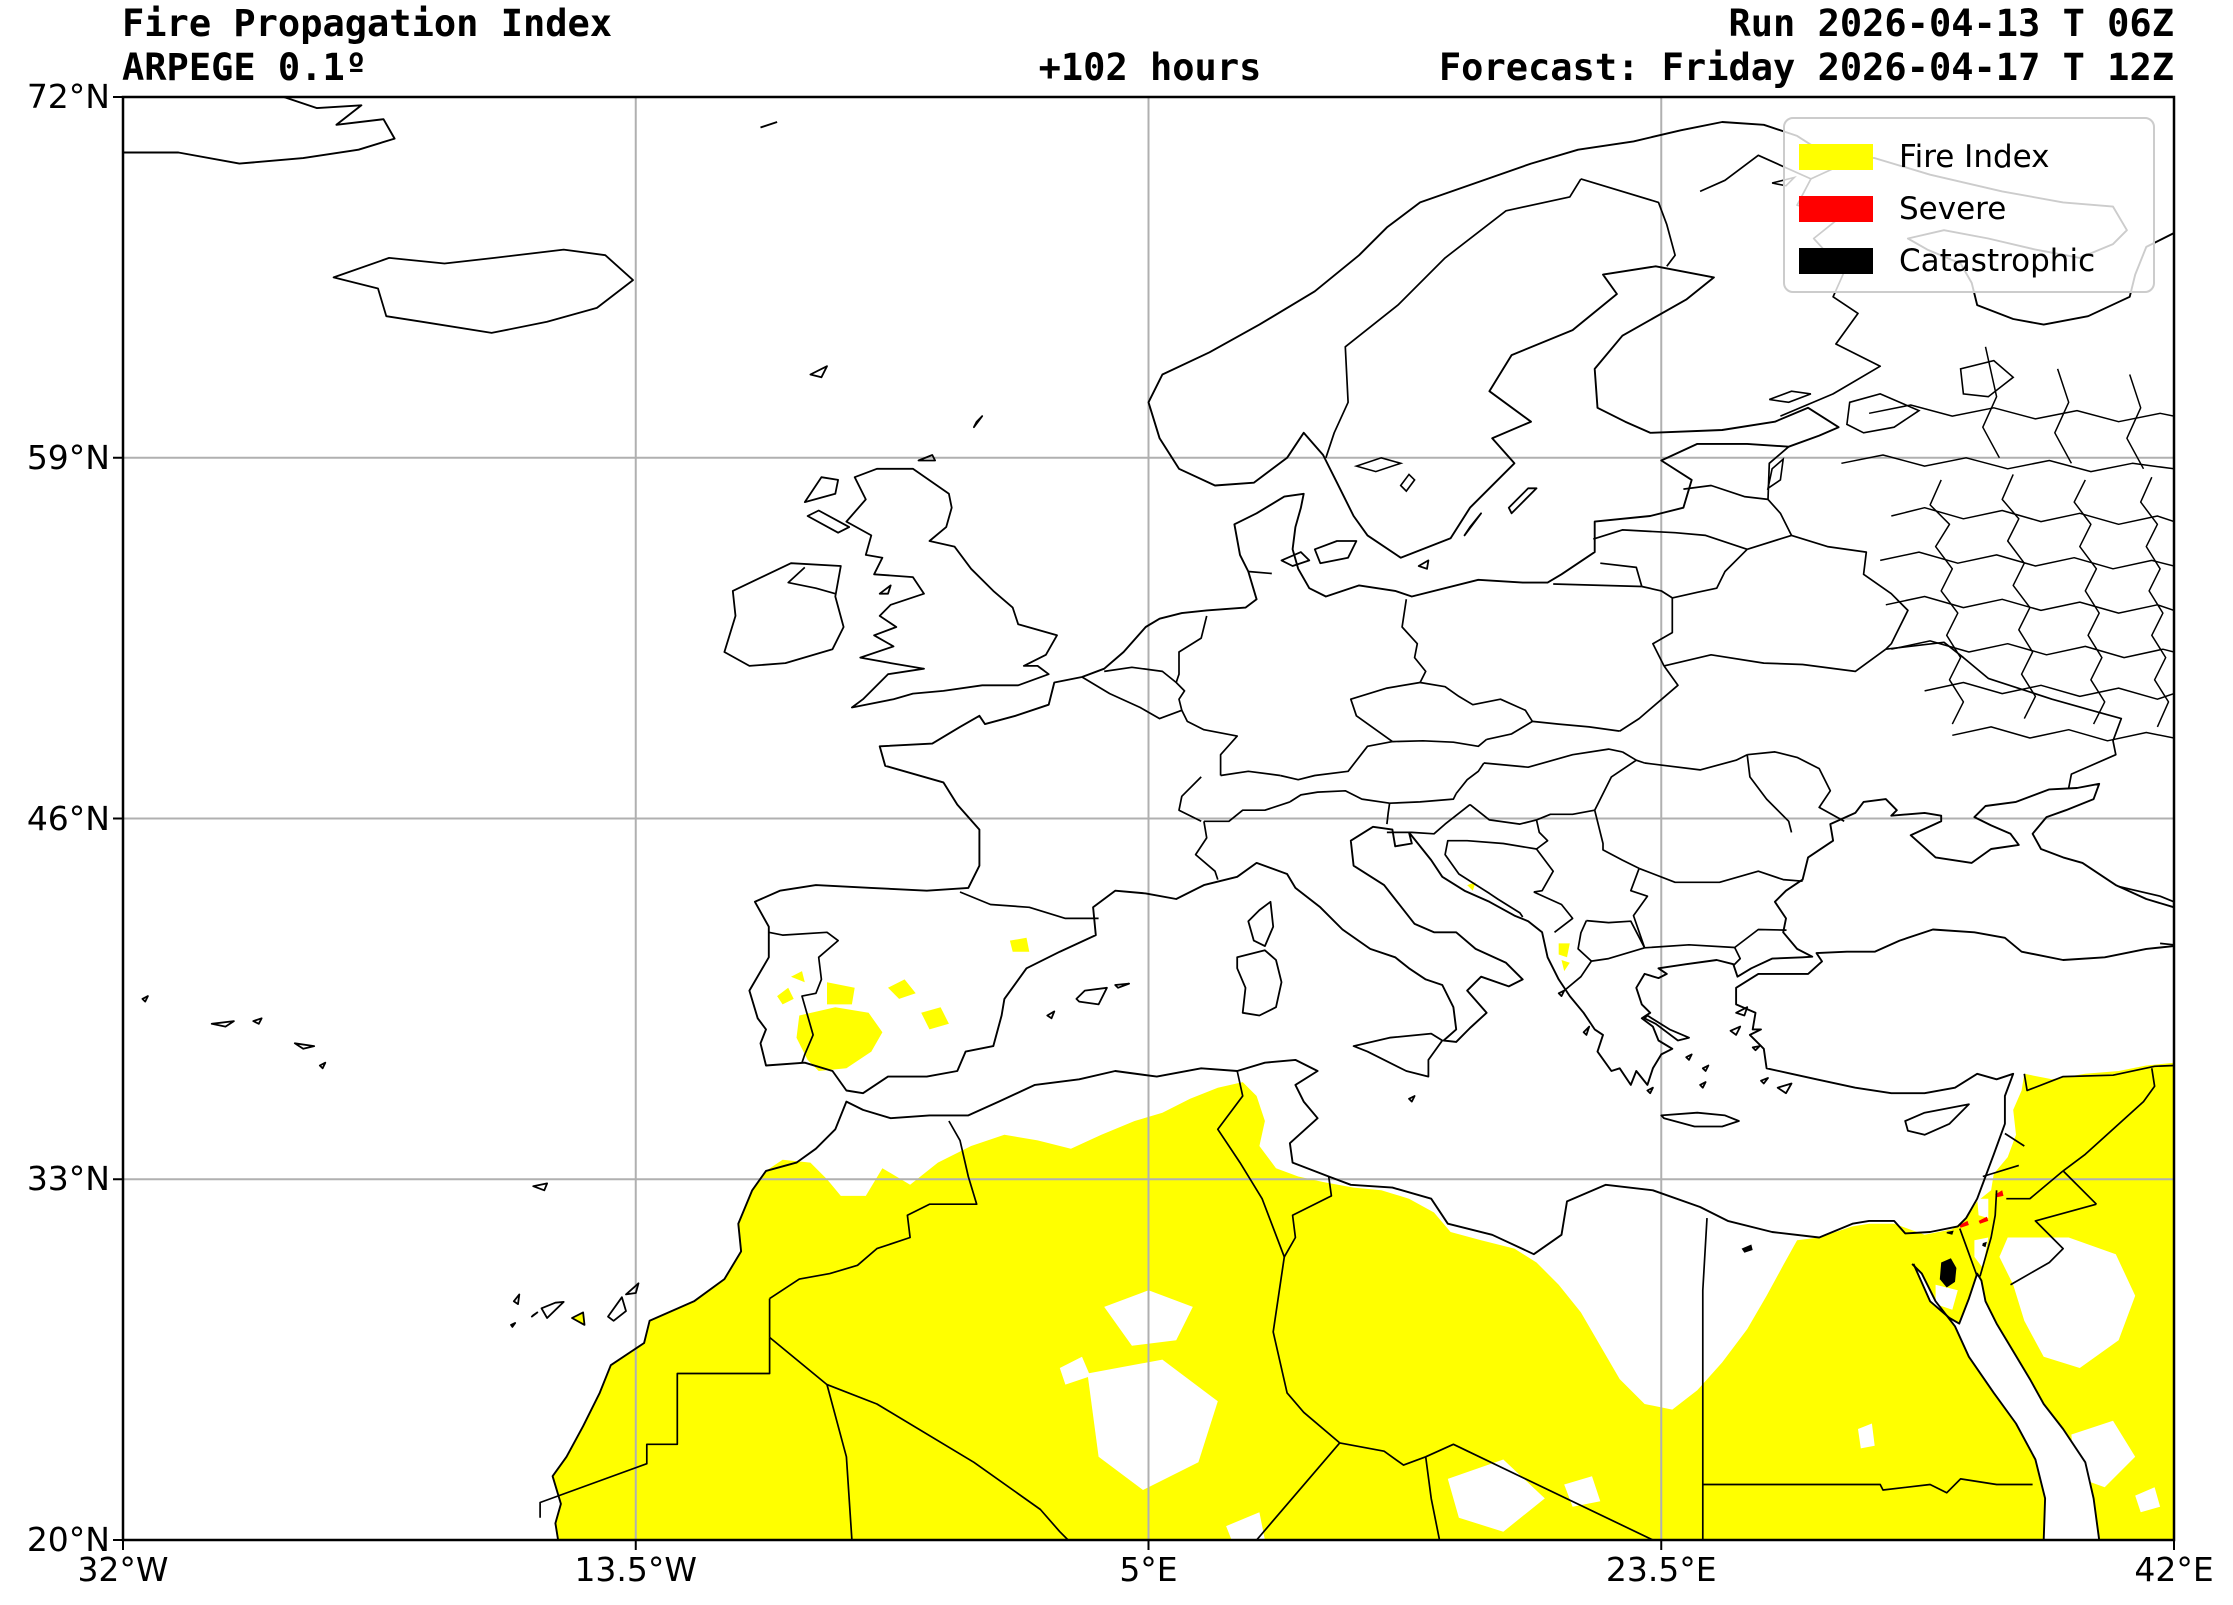 The height and width of the screenshot is (1605, 2233). Describe the element at coordinates (68, 1179) in the screenshot. I see `y-tick-label: 33°N` at that location.